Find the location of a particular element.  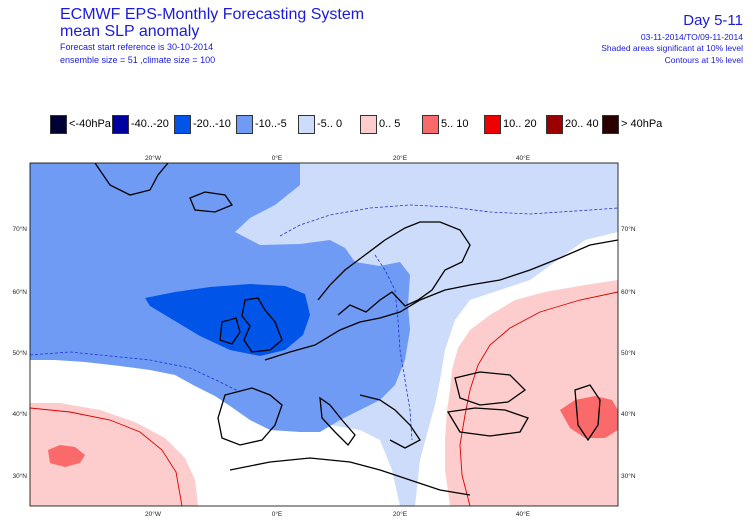

lat-label-left: 30°N is located at coordinates (19, 476).